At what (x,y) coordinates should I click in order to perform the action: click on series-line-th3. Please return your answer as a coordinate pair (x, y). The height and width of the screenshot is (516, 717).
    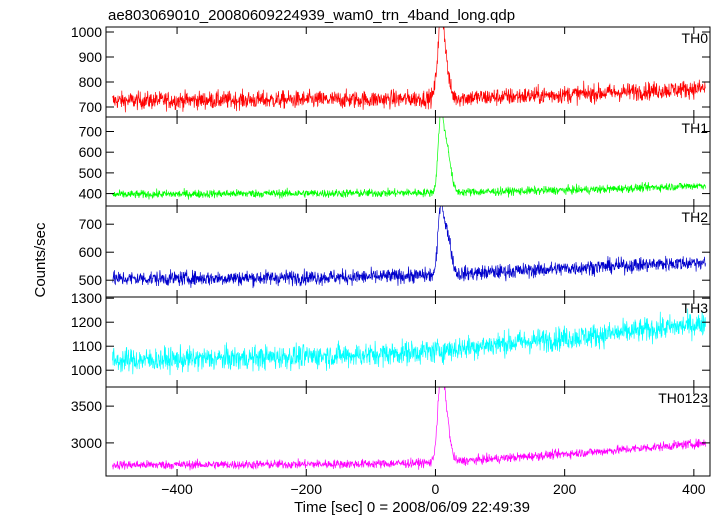
    Looking at the image, I should click on (409, 342).